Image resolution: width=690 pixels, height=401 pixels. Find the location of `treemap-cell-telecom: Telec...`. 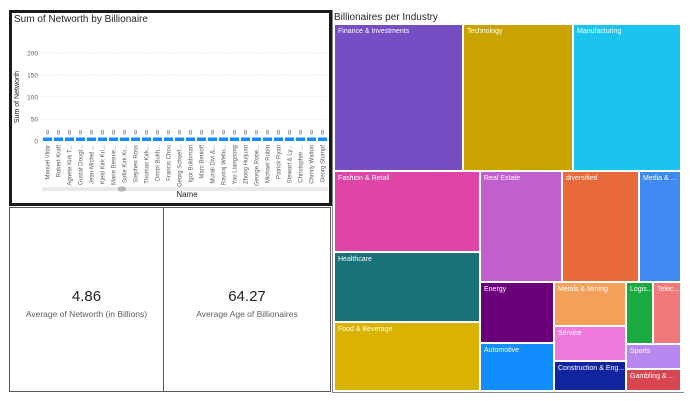

treemap-cell-telecom: Telec... is located at coordinates (667, 313).